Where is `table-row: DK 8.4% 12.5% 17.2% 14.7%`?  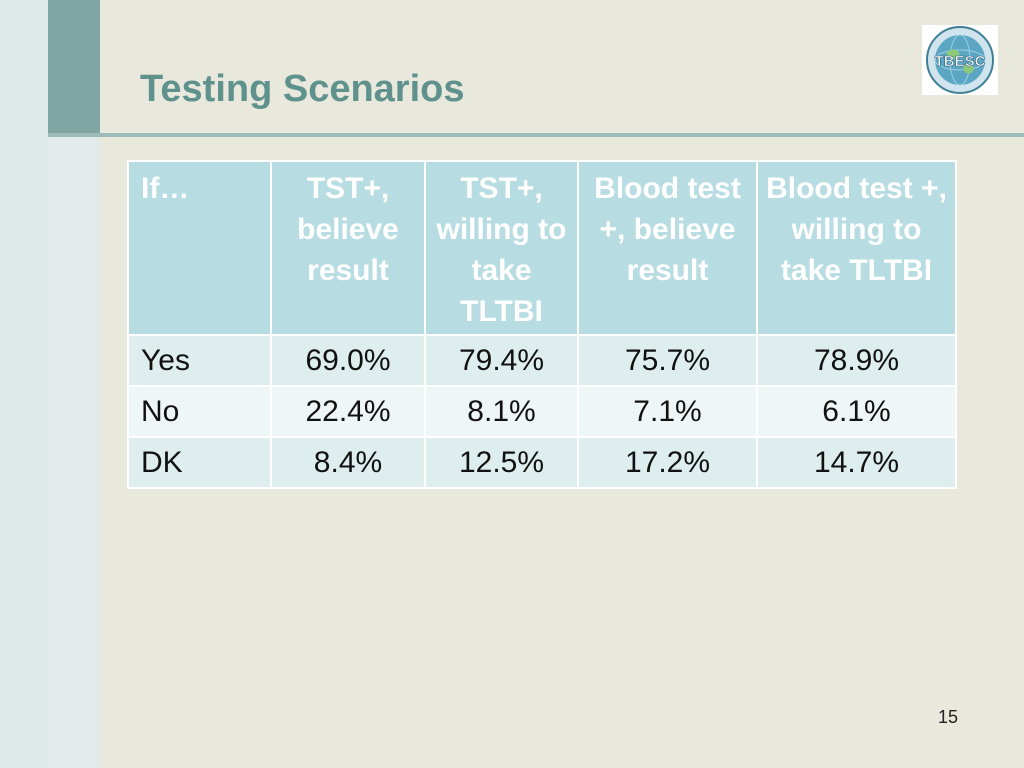
table-row: DK 8.4% 12.5% 17.2% 14.7% is located at coordinates (542, 462).